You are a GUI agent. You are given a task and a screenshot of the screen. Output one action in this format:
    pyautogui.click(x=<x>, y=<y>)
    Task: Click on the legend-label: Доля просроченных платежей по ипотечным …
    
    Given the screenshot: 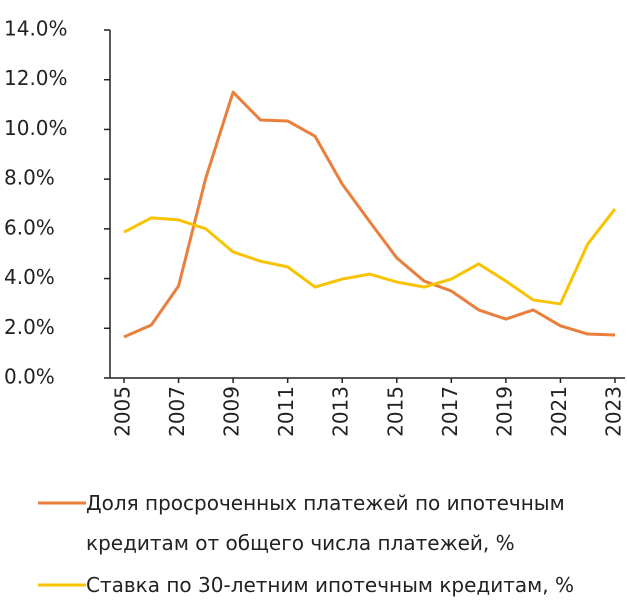 What is the action you would take?
    pyautogui.click(x=325, y=523)
    